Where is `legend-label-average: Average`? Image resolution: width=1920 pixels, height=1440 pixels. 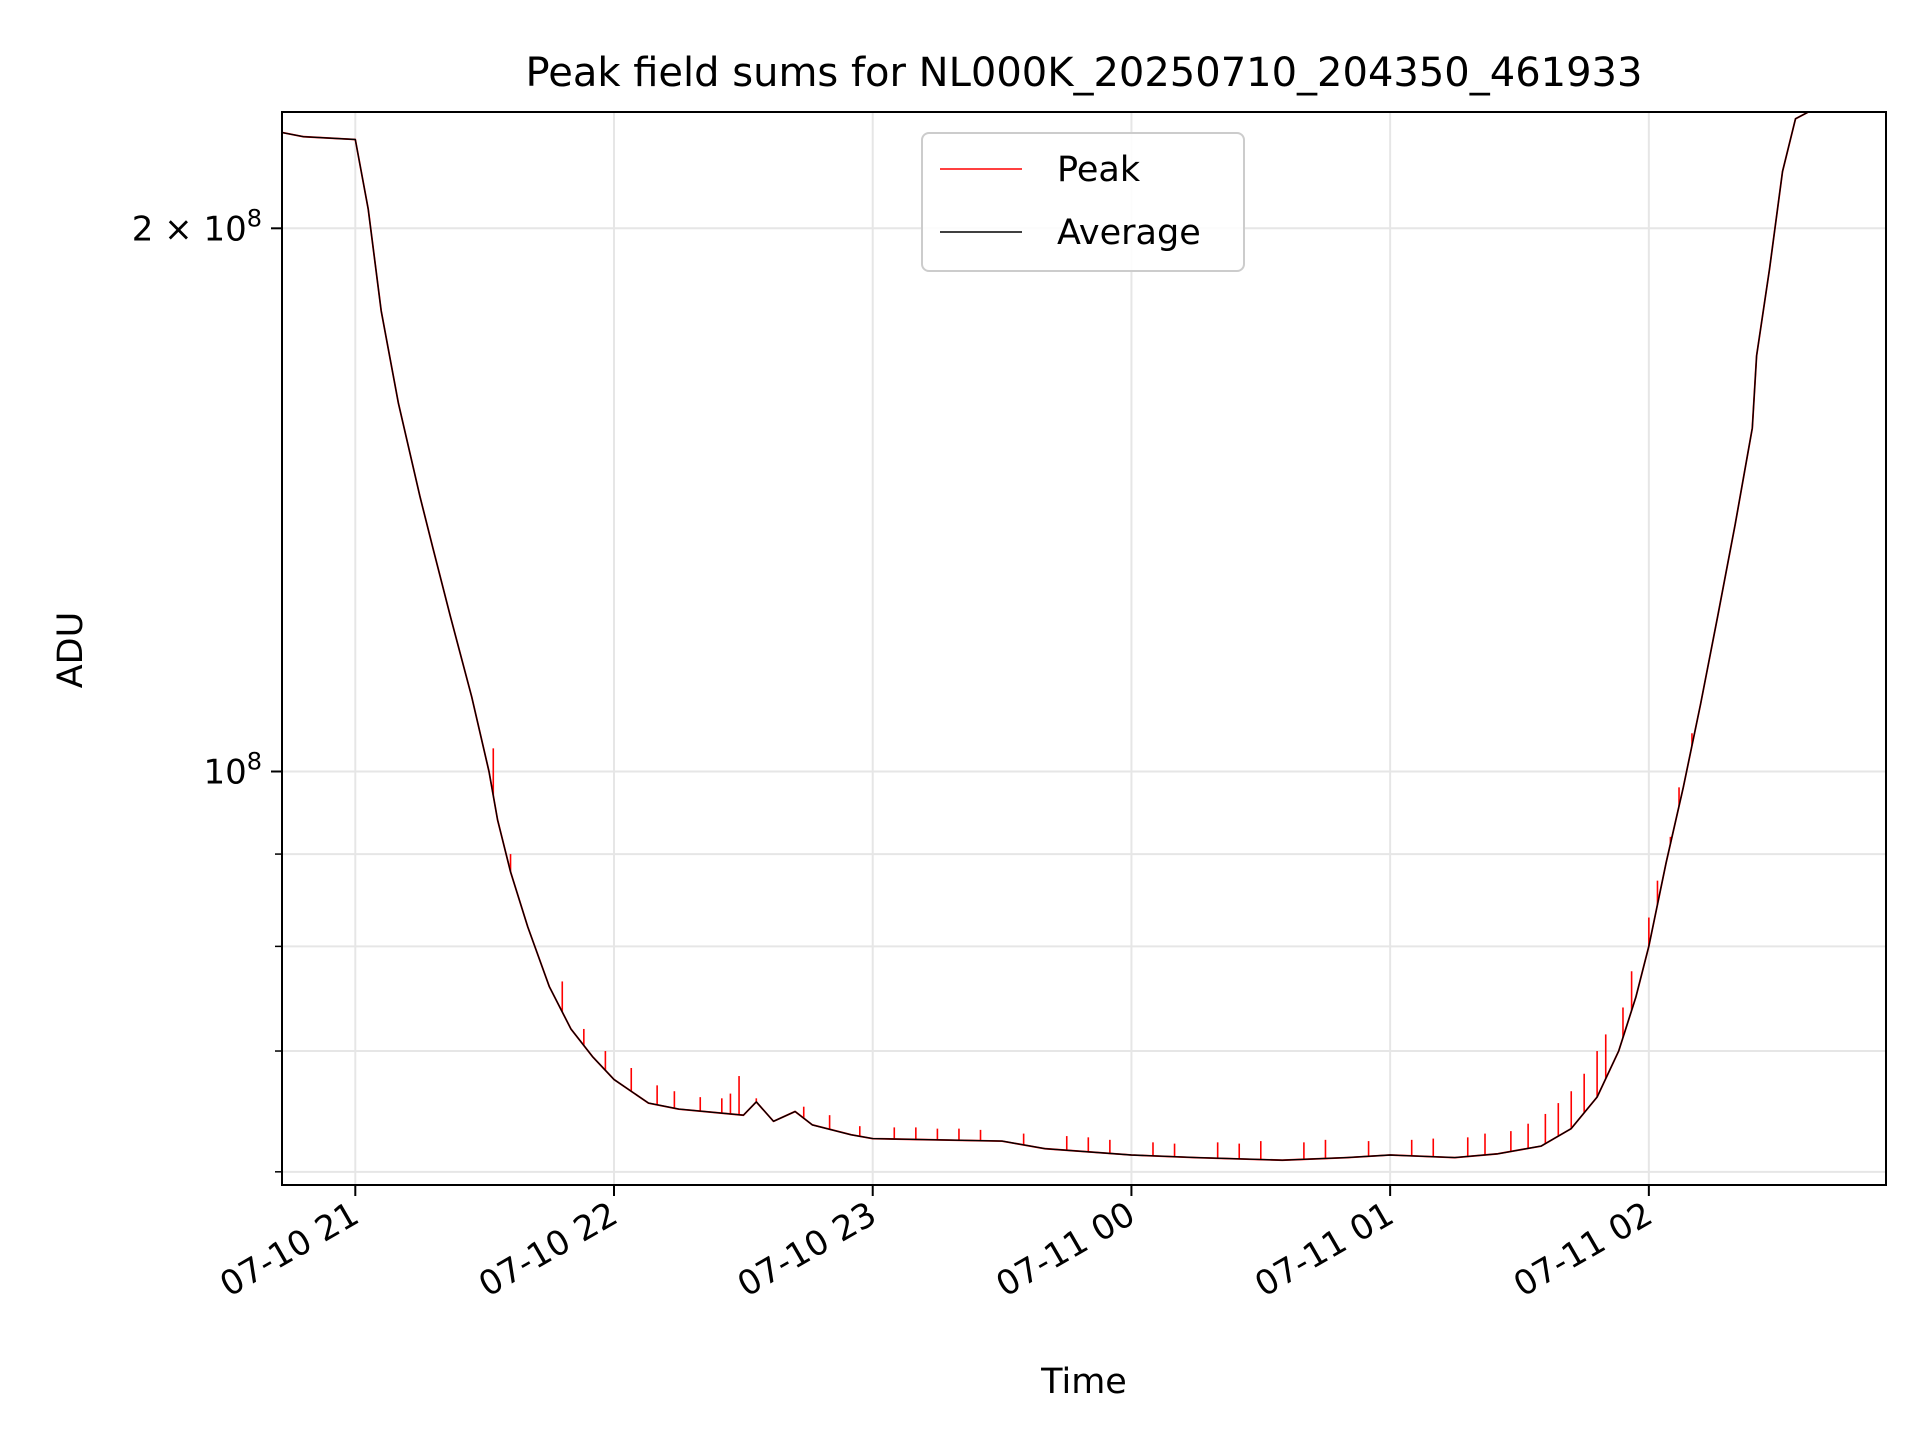 legend-label-average: Average is located at coordinates (1129, 233).